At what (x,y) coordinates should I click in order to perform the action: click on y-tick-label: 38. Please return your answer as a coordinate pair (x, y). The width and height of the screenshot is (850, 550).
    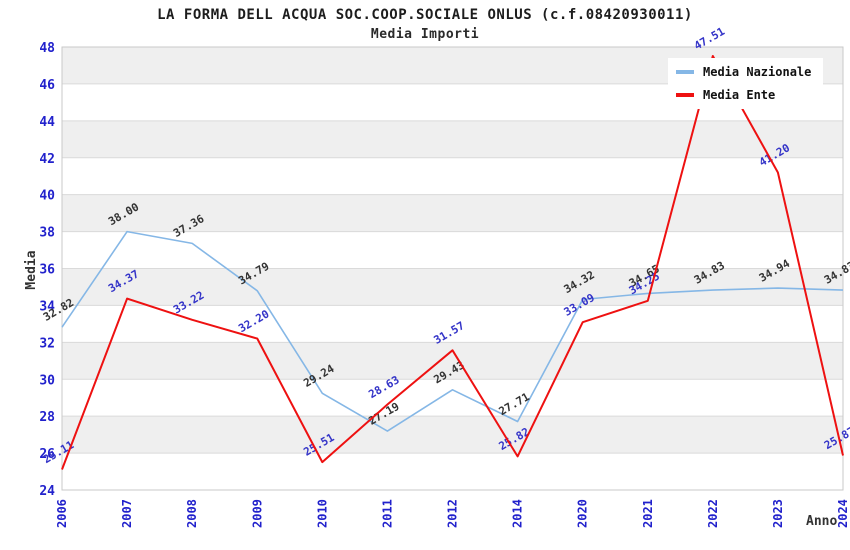
    Looking at the image, I should click on (47, 233).